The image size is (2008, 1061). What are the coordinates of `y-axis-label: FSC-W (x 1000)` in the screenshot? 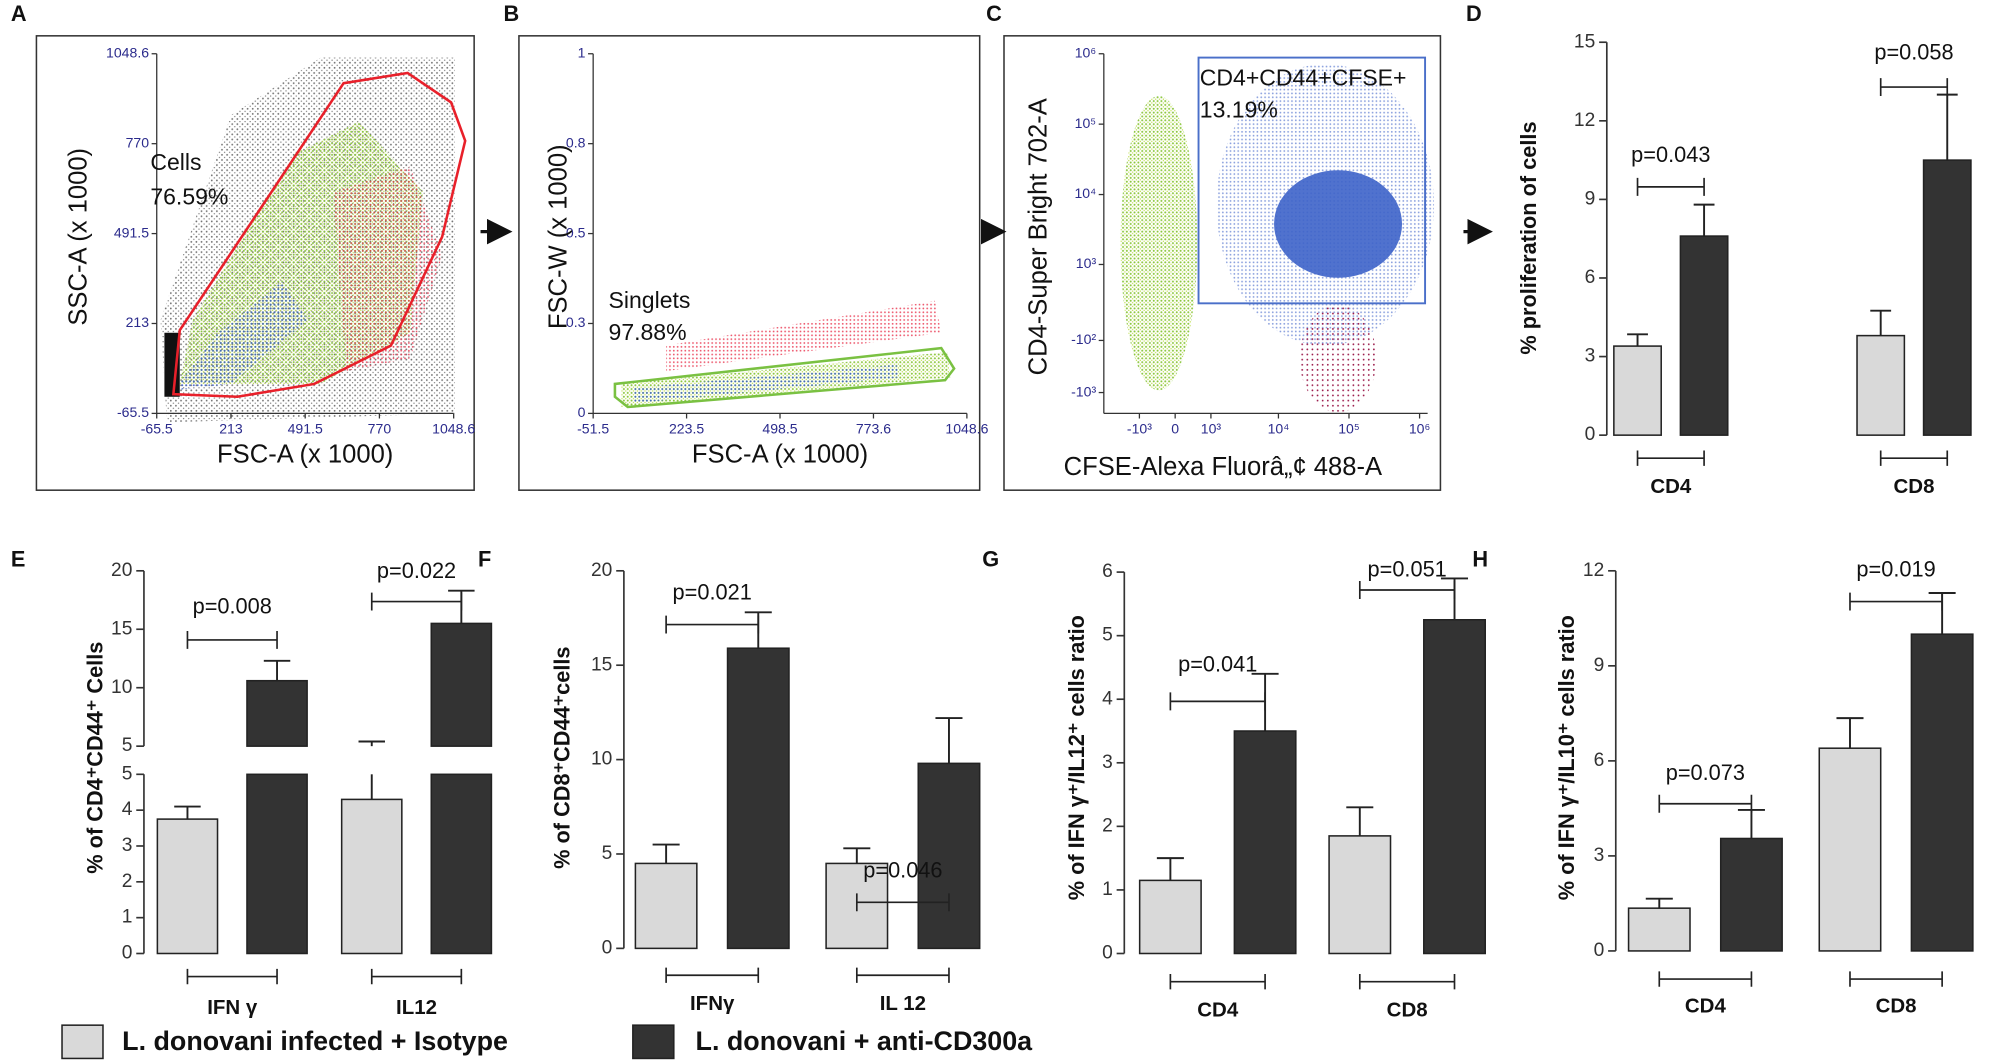 It's located at (559, 236).